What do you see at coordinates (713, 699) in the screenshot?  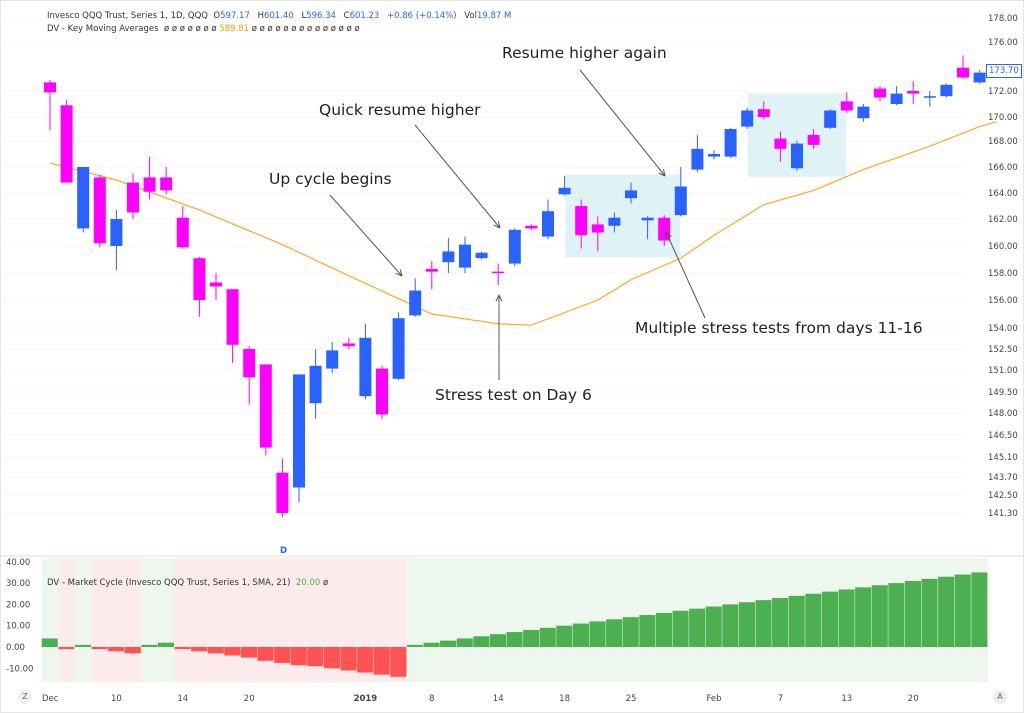 I see `time-axis-label: Feb` at bounding box center [713, 699].